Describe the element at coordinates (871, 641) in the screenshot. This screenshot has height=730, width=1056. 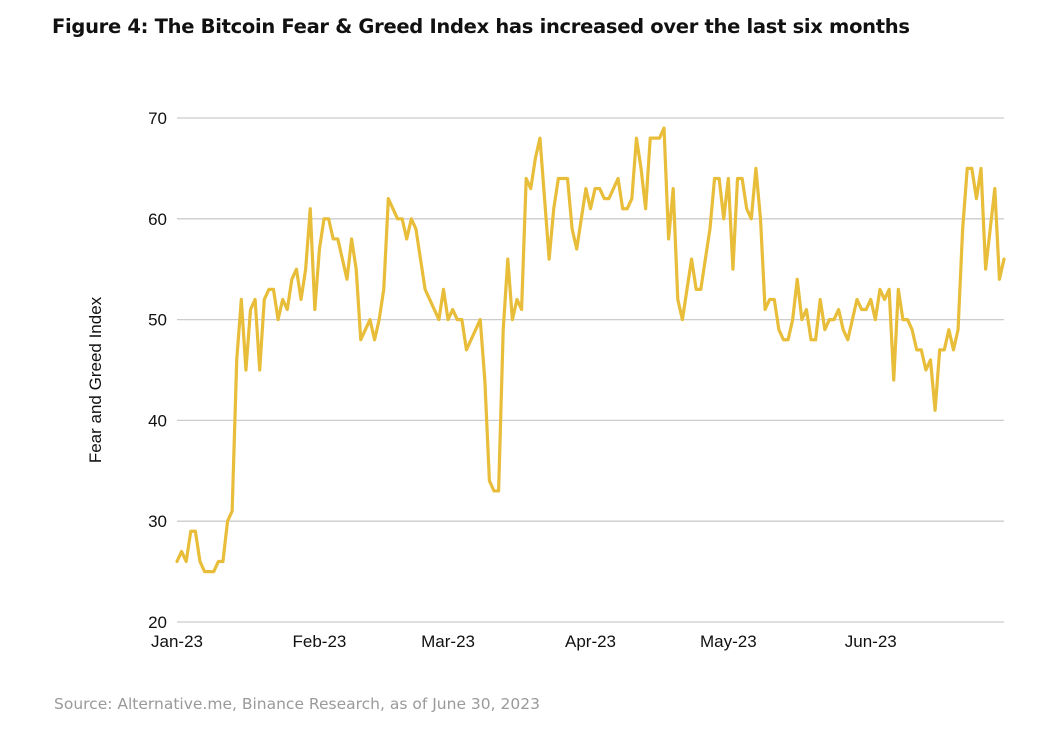
I see `x-tick-label: Jun-23` at that location.